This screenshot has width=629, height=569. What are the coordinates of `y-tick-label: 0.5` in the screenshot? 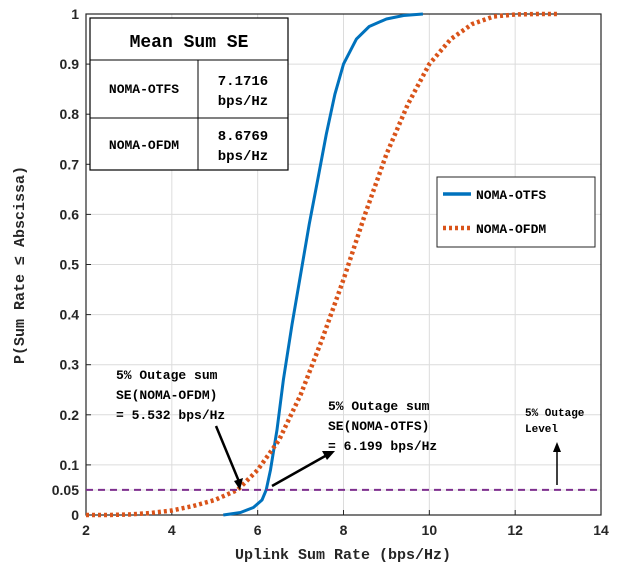 It's located at (70, 265).